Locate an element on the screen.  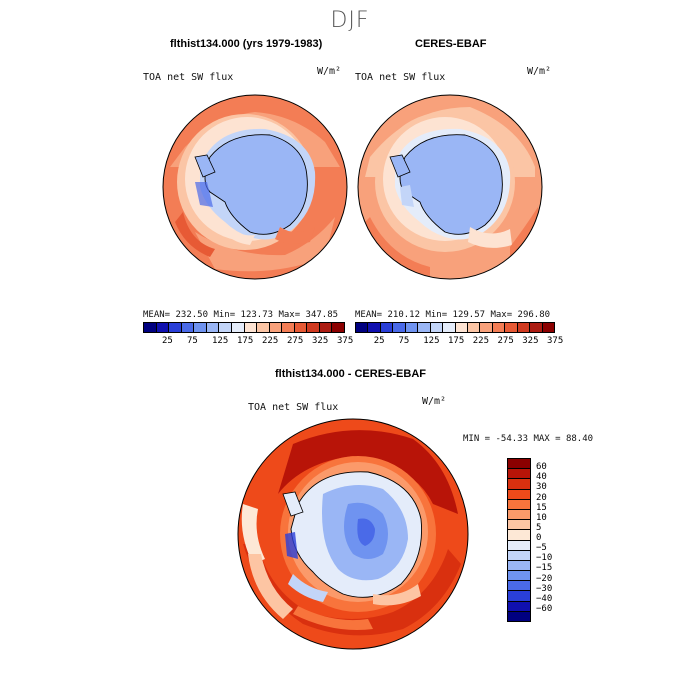
diff-unit-label: W/m² is located at coordinates (434, 401).